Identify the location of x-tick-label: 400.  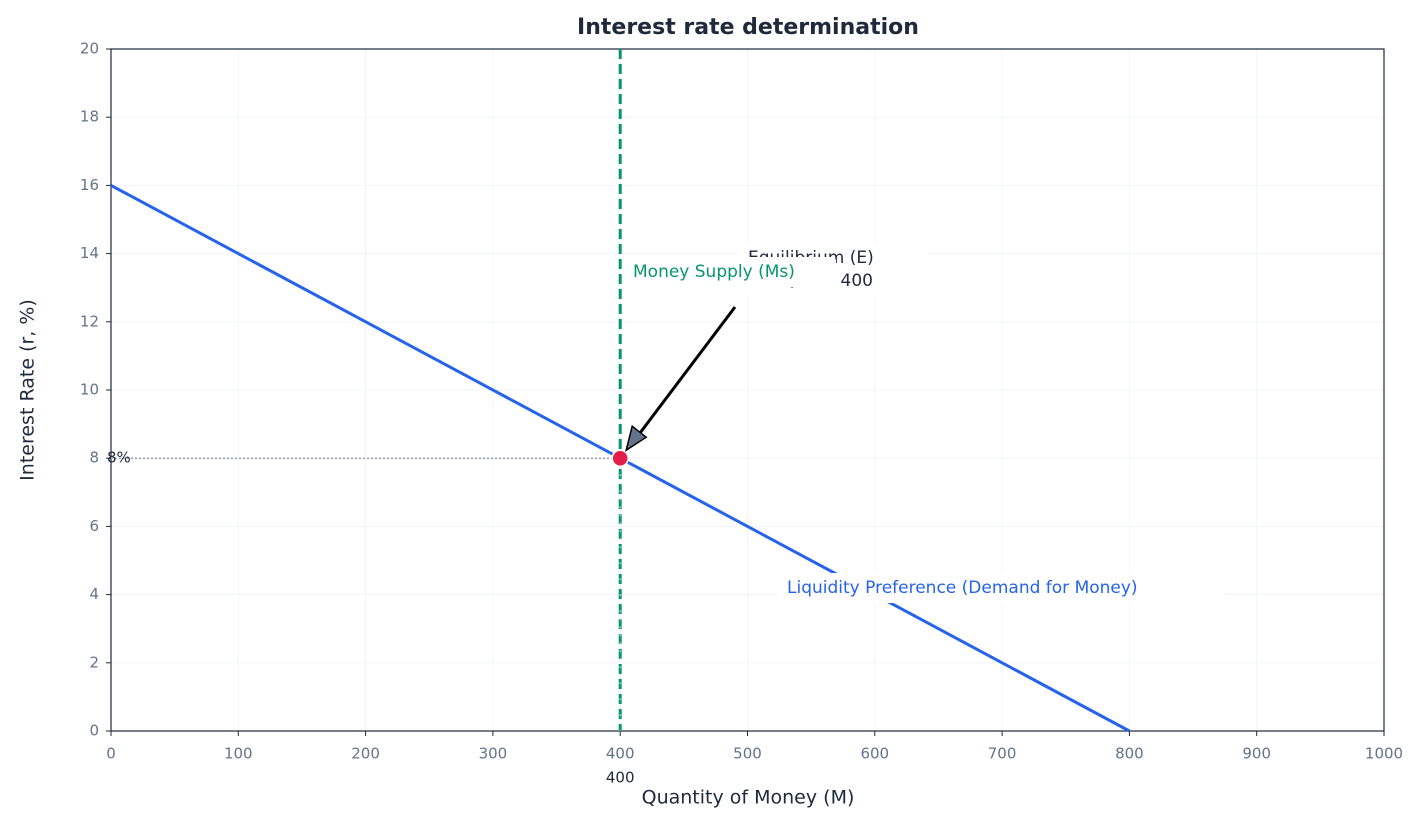
(620, 754).